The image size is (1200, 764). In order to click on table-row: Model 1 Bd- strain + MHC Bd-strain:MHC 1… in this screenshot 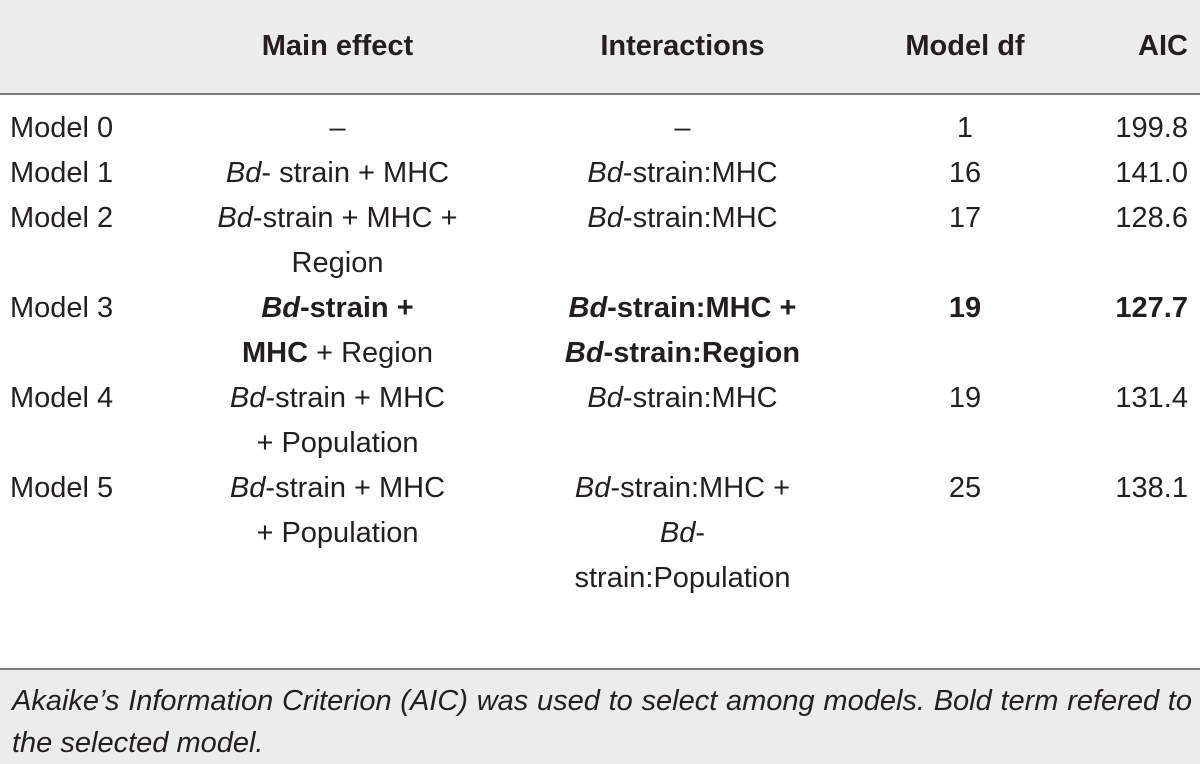, I will do `click(600, 173)`.